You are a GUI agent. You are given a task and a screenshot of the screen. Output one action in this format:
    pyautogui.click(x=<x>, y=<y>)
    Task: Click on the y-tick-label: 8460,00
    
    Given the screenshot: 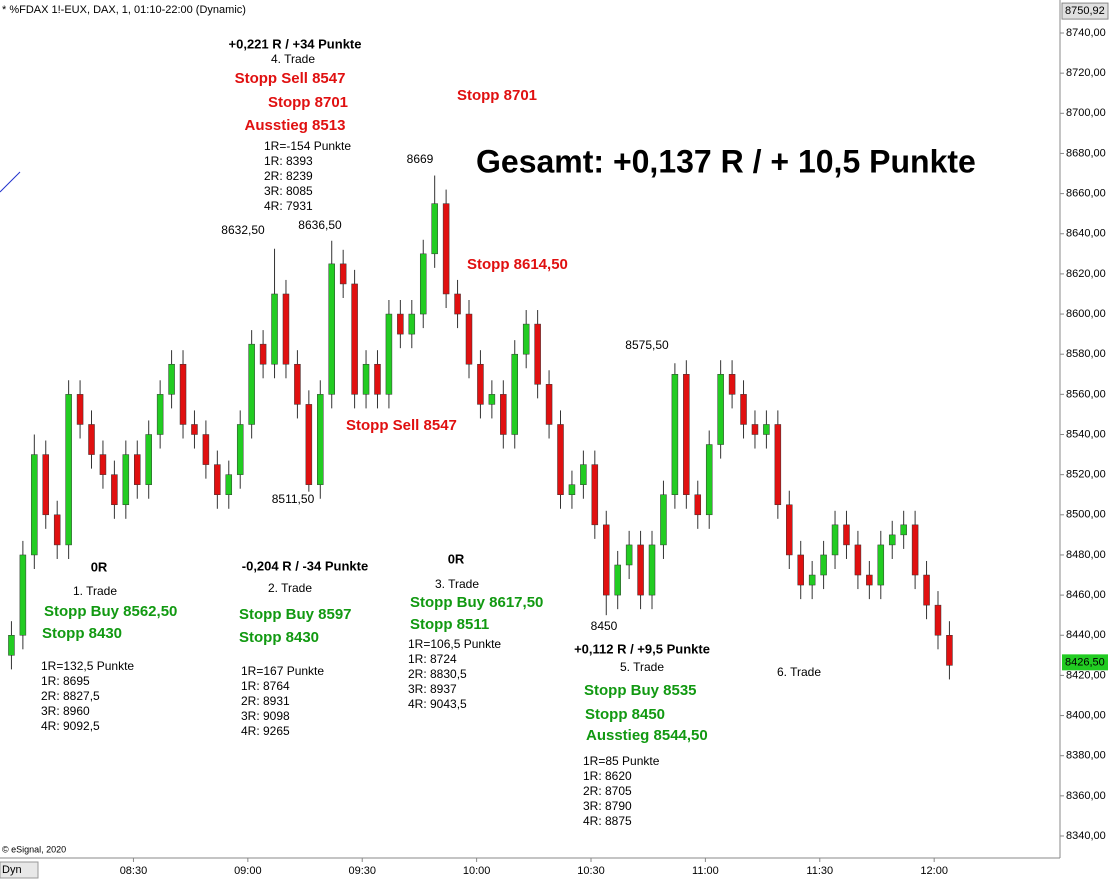 What is the action you would take?
    pyautogui.click(x=1086, y=595)
    